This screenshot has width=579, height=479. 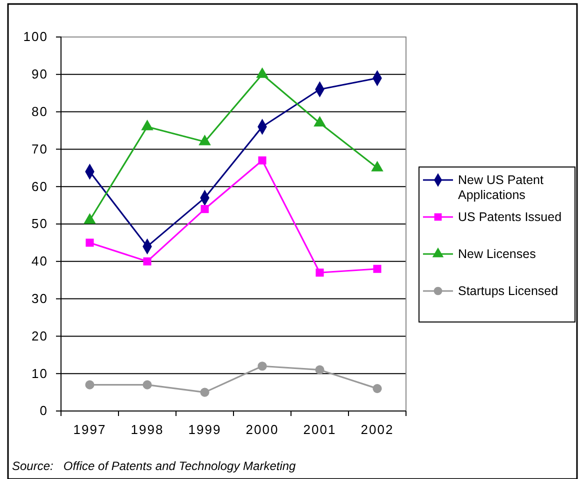 I want to click on y-tick-label: 60, so click(x=40, y=186).